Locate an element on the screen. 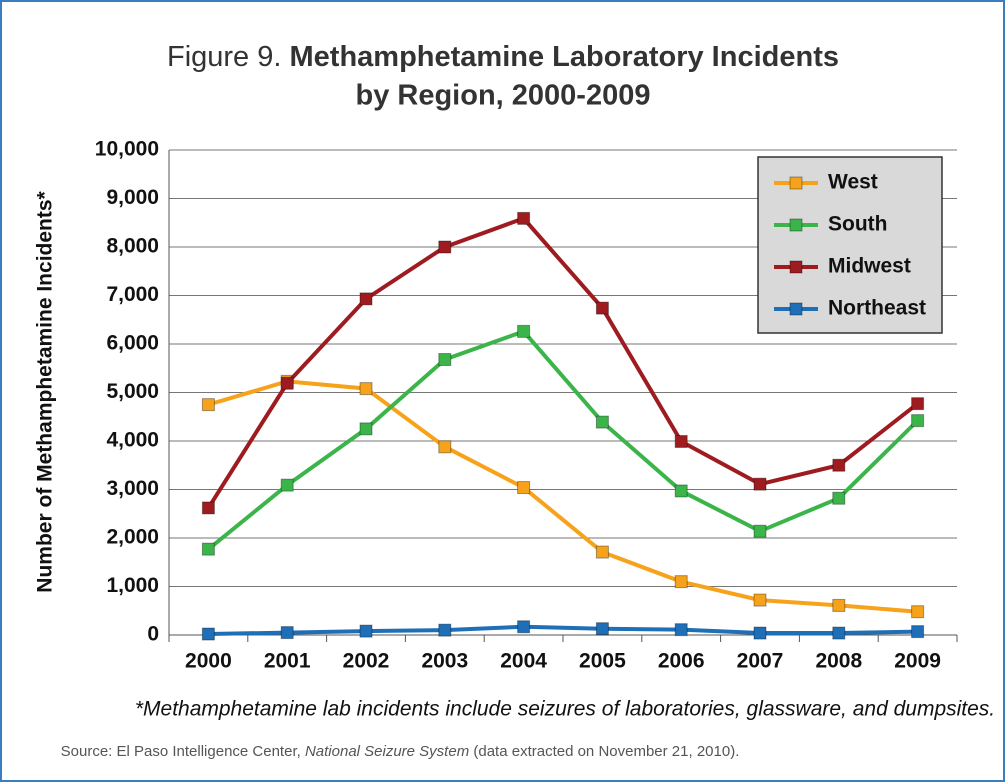 This screenshot has width=1005, height=782. legend-box is located at coordinates (850, 245).